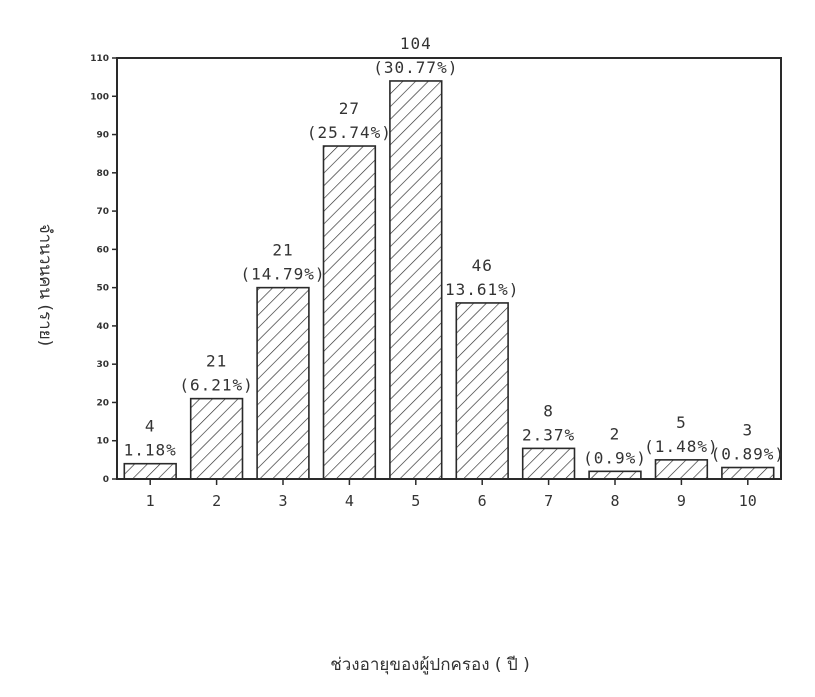 Image resolution: width=815 pixels, height=697 pixels. Describe the element at coordinates (150, 426) in the screenshot. I see `count-label: 4` at that location.